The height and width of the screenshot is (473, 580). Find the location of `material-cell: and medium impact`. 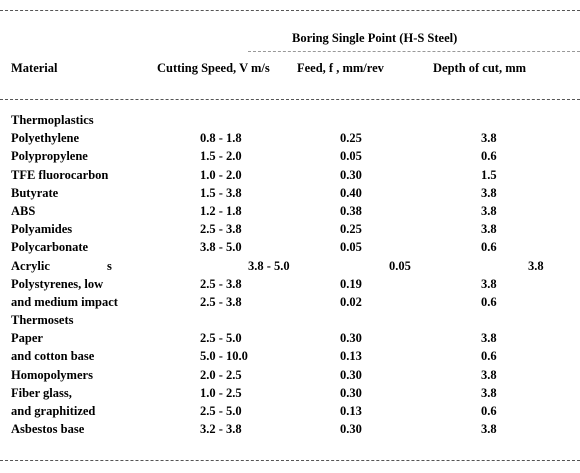

material-cell: and medium impact is located at coordinates (64, 301).